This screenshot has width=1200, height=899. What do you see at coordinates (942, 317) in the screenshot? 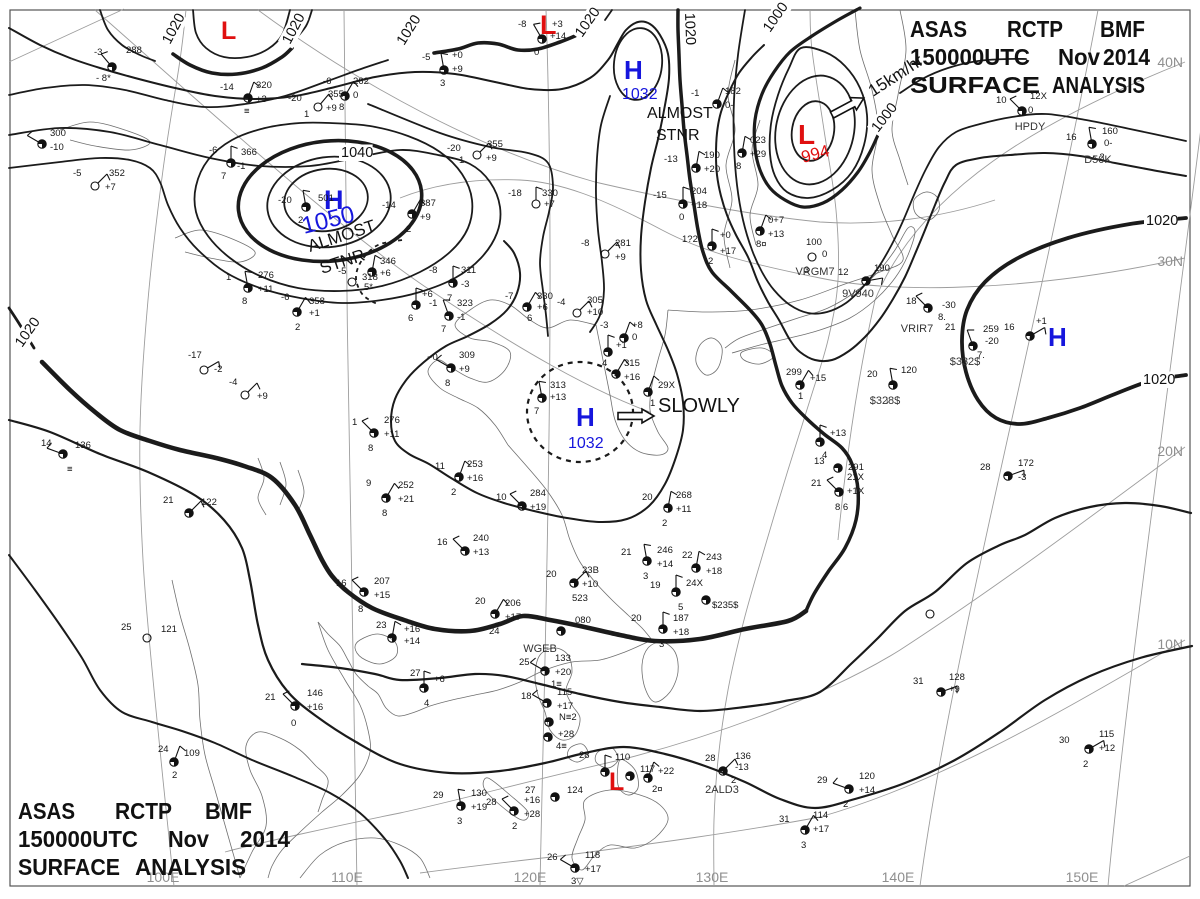
I see `svg-text: 8.` at bounding box center [942, 317].